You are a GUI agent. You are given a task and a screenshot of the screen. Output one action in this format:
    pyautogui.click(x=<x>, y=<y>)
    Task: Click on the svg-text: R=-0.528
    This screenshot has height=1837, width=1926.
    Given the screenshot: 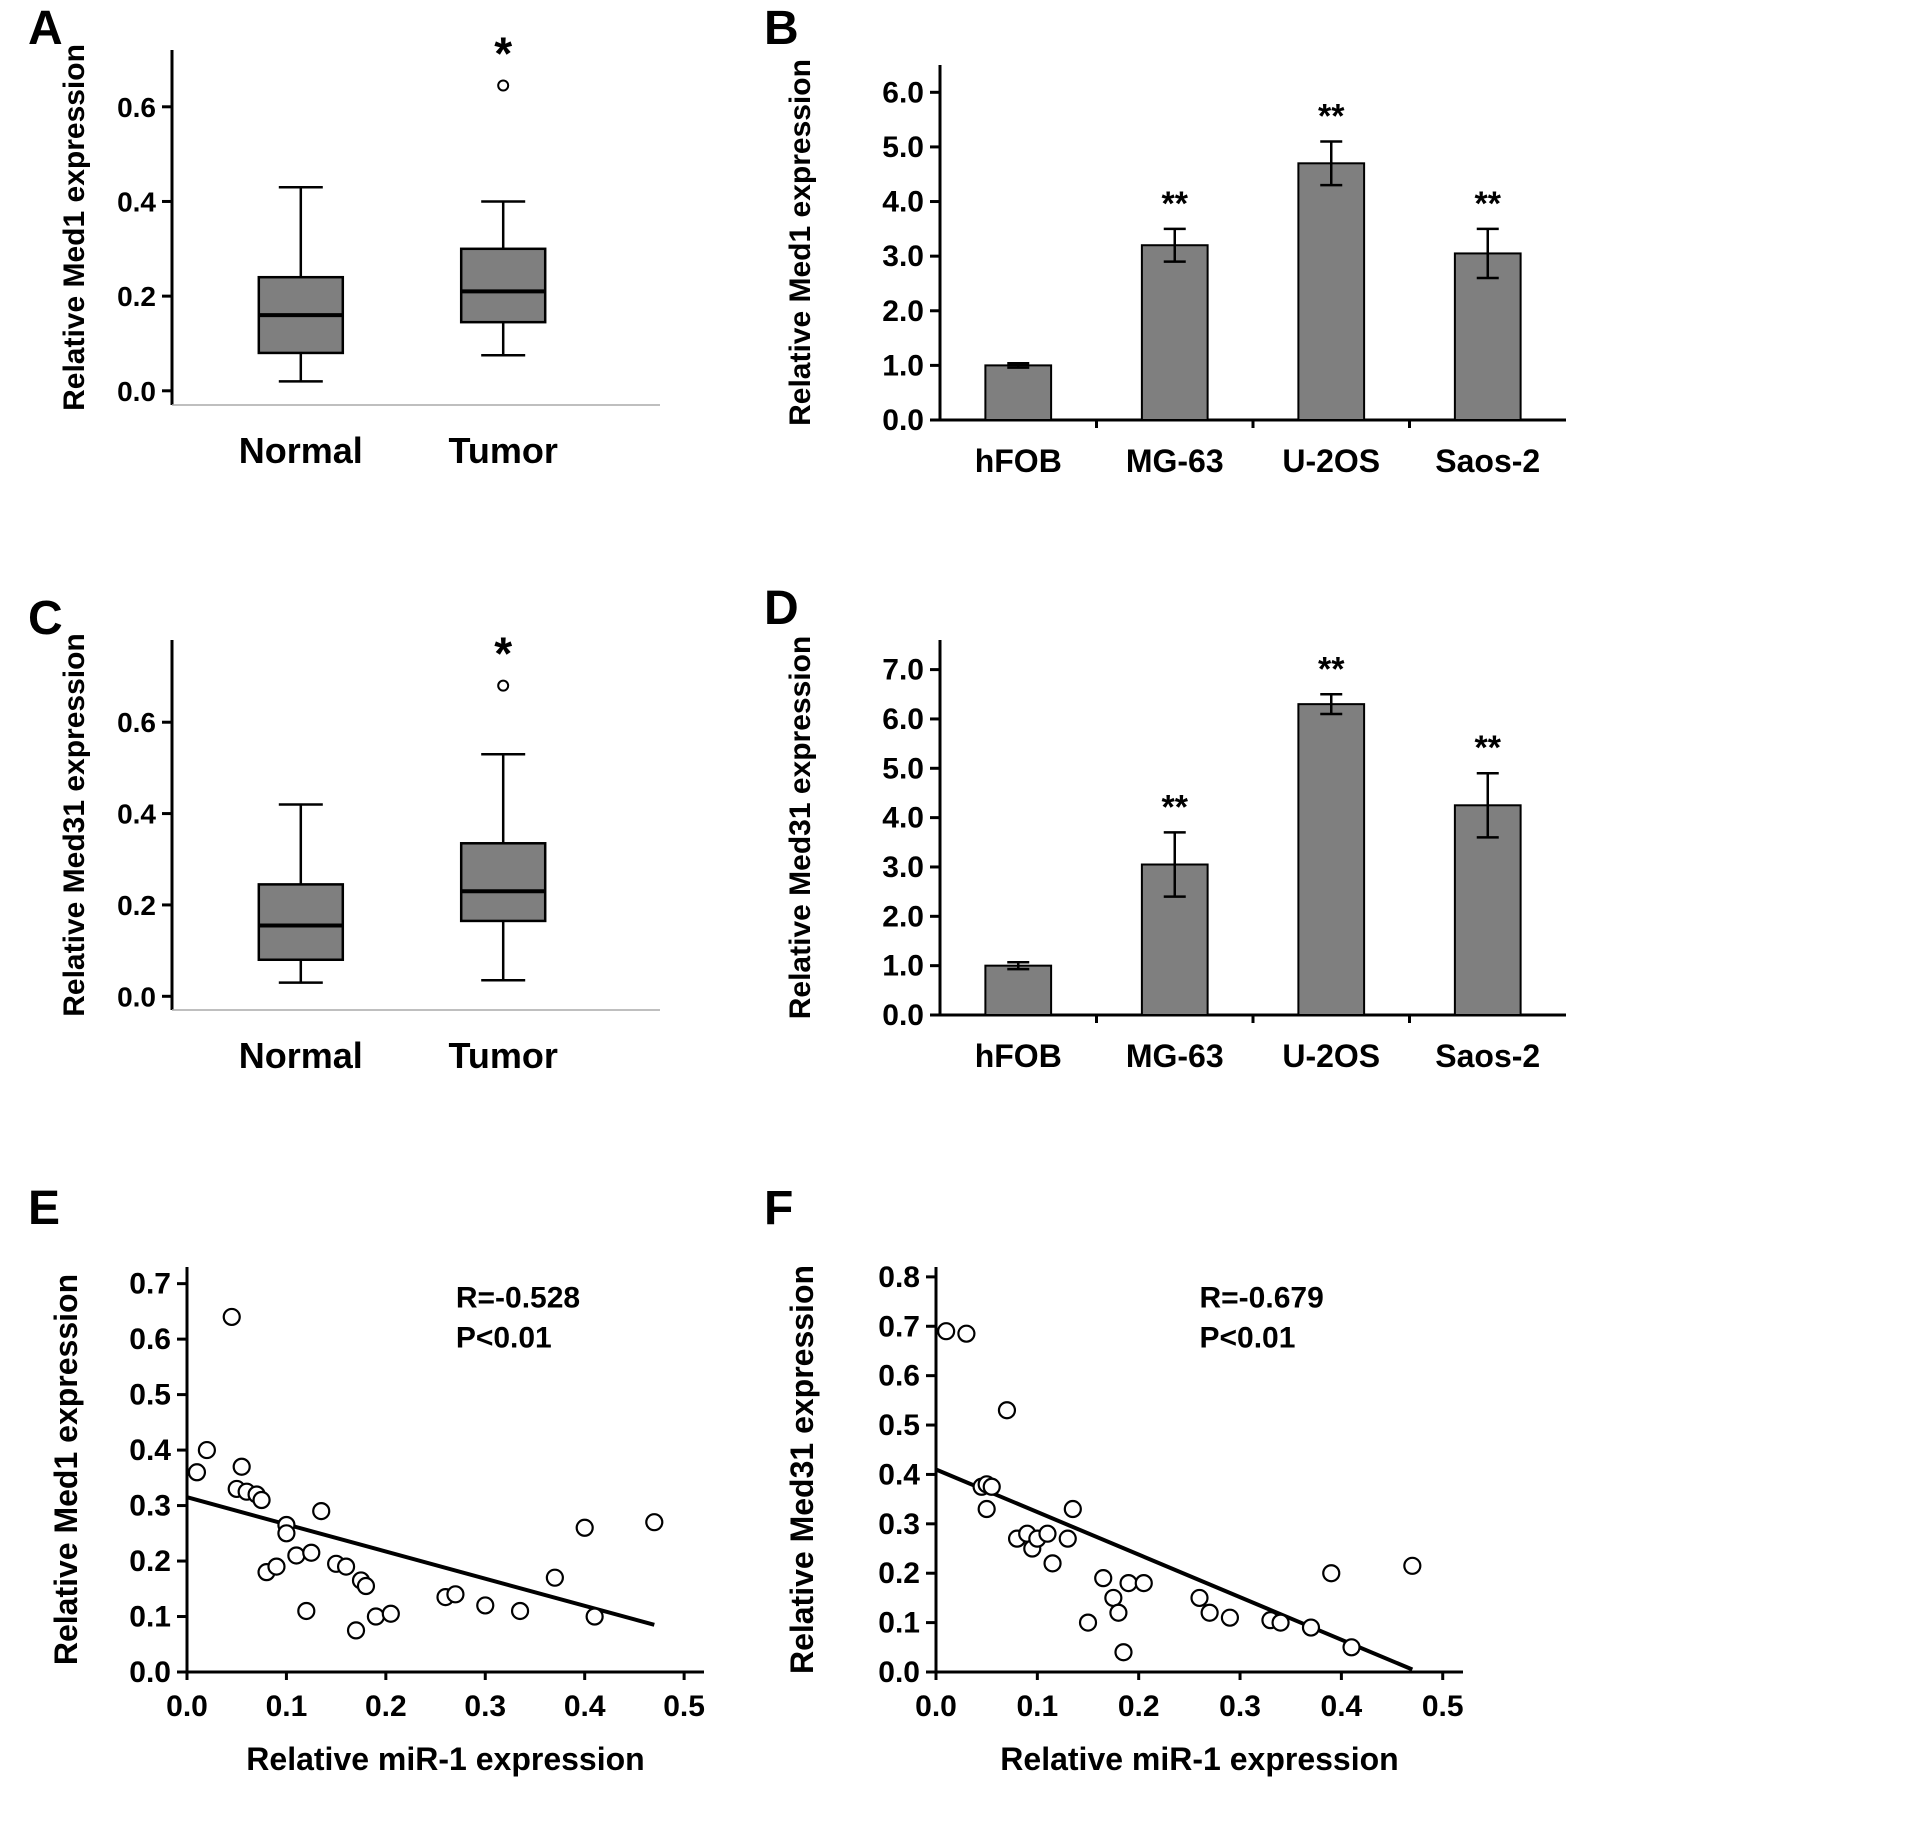 What is the action you would take?
    pyautogui.click(x=518, y=1298)
    